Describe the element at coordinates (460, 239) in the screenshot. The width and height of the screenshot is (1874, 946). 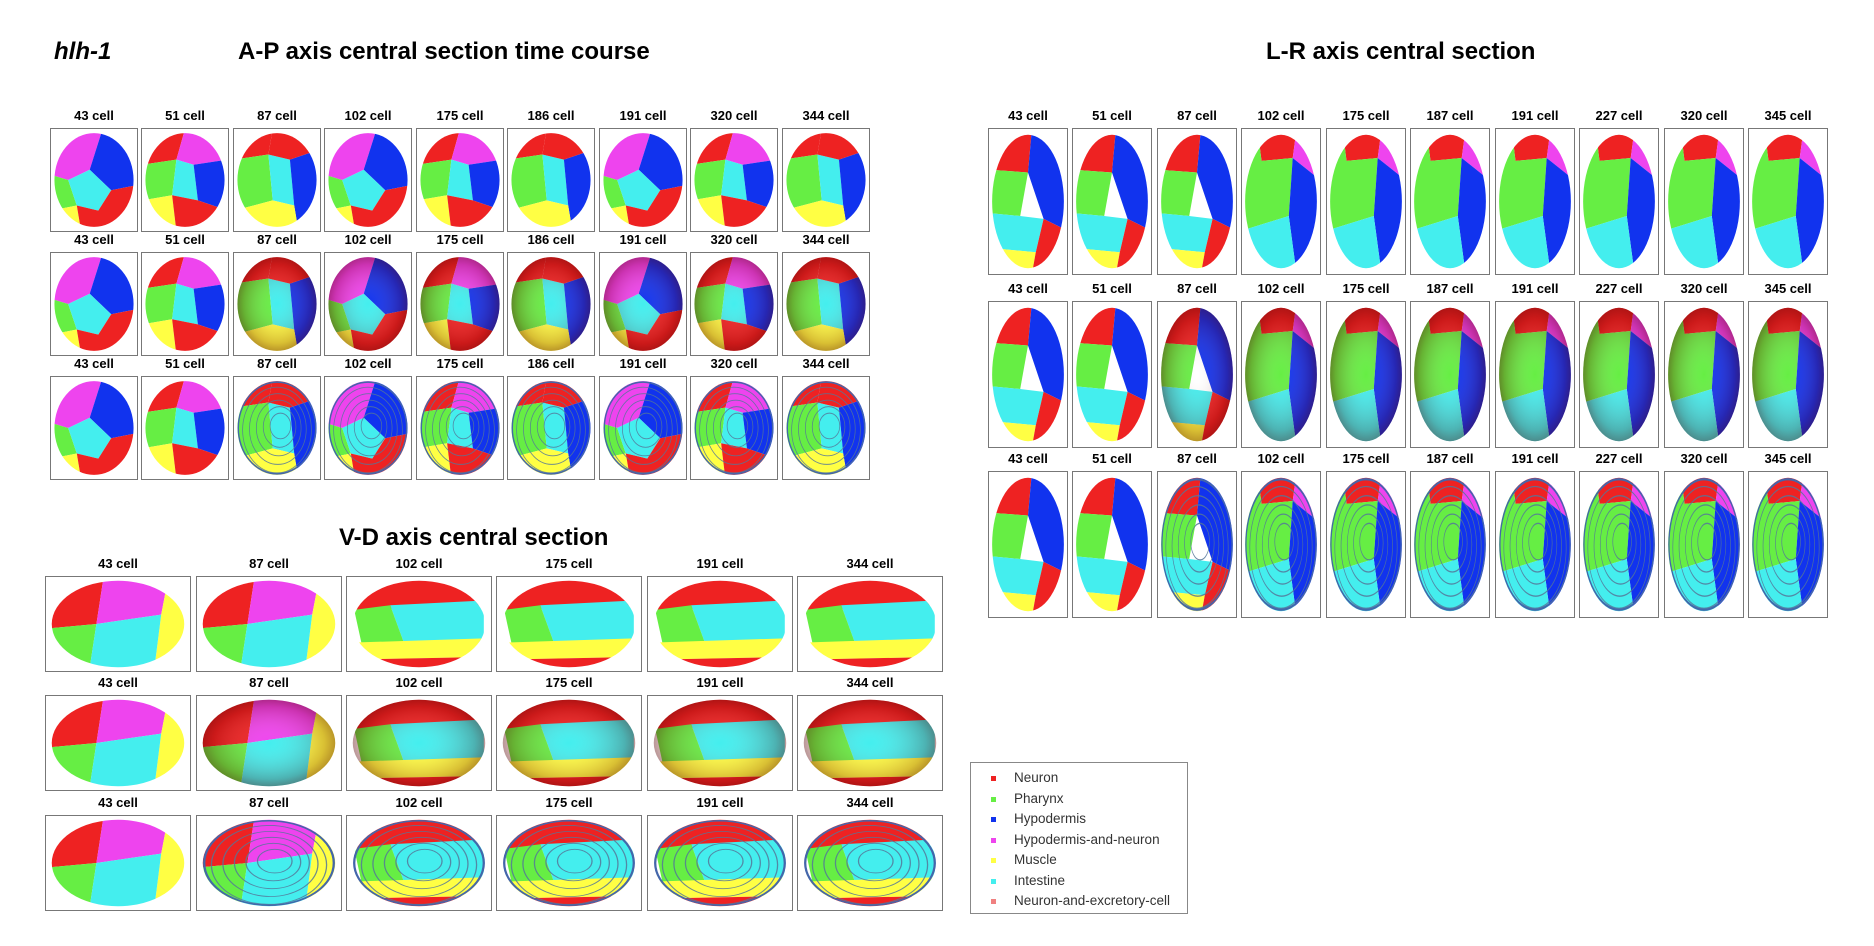
I see `ap-label-r2-c5: 175 cell` at that location.